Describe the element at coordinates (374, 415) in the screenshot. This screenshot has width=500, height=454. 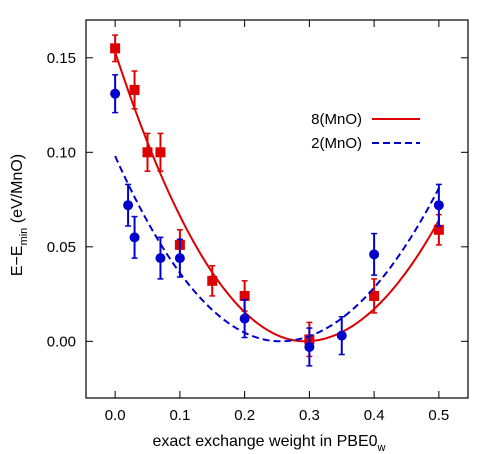
I see `x-tick-label: 0.4` at that location.